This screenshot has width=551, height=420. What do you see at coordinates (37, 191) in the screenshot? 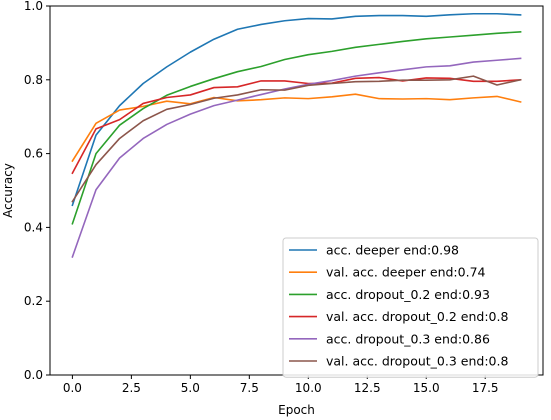
I see `y-axis-ticks: 0.0 0.2 0.4 0.6 0.8 1.0` at bounding box center [37, 191].